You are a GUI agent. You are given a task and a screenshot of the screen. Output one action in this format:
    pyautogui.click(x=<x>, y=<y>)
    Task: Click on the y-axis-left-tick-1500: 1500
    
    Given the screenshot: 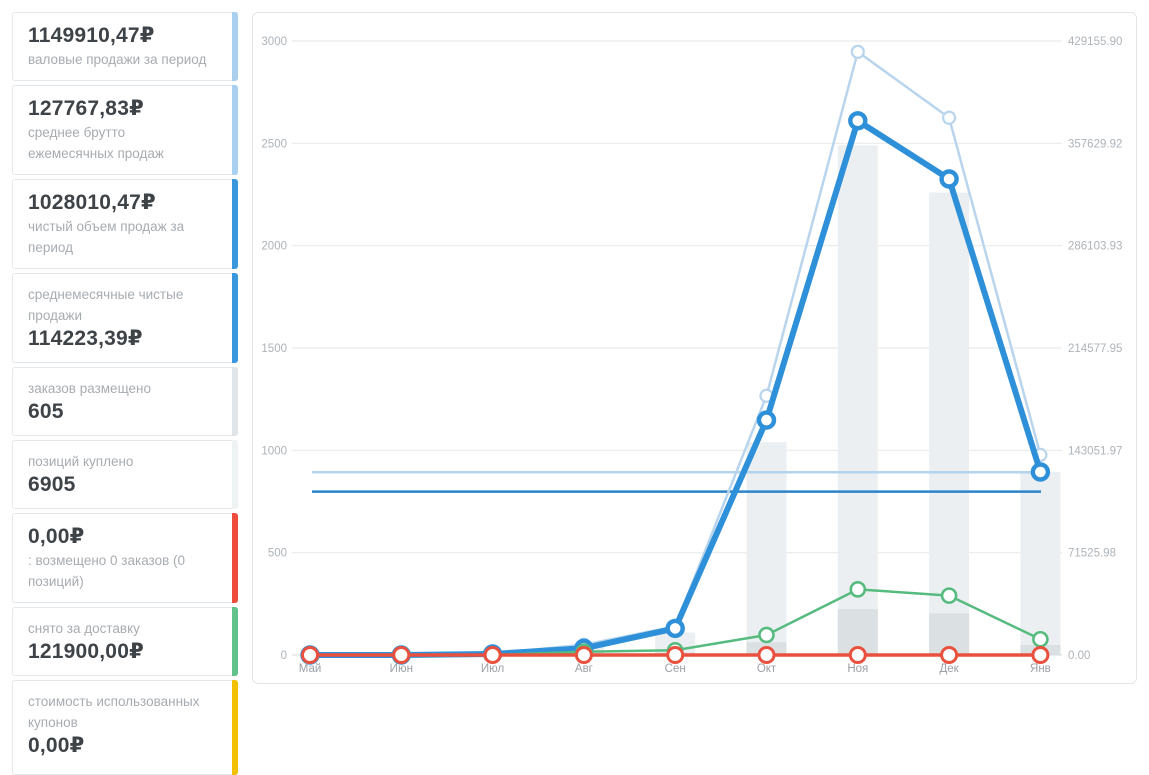 What is the action you would take?
    pyautogui.click(x=274, y=349)
    